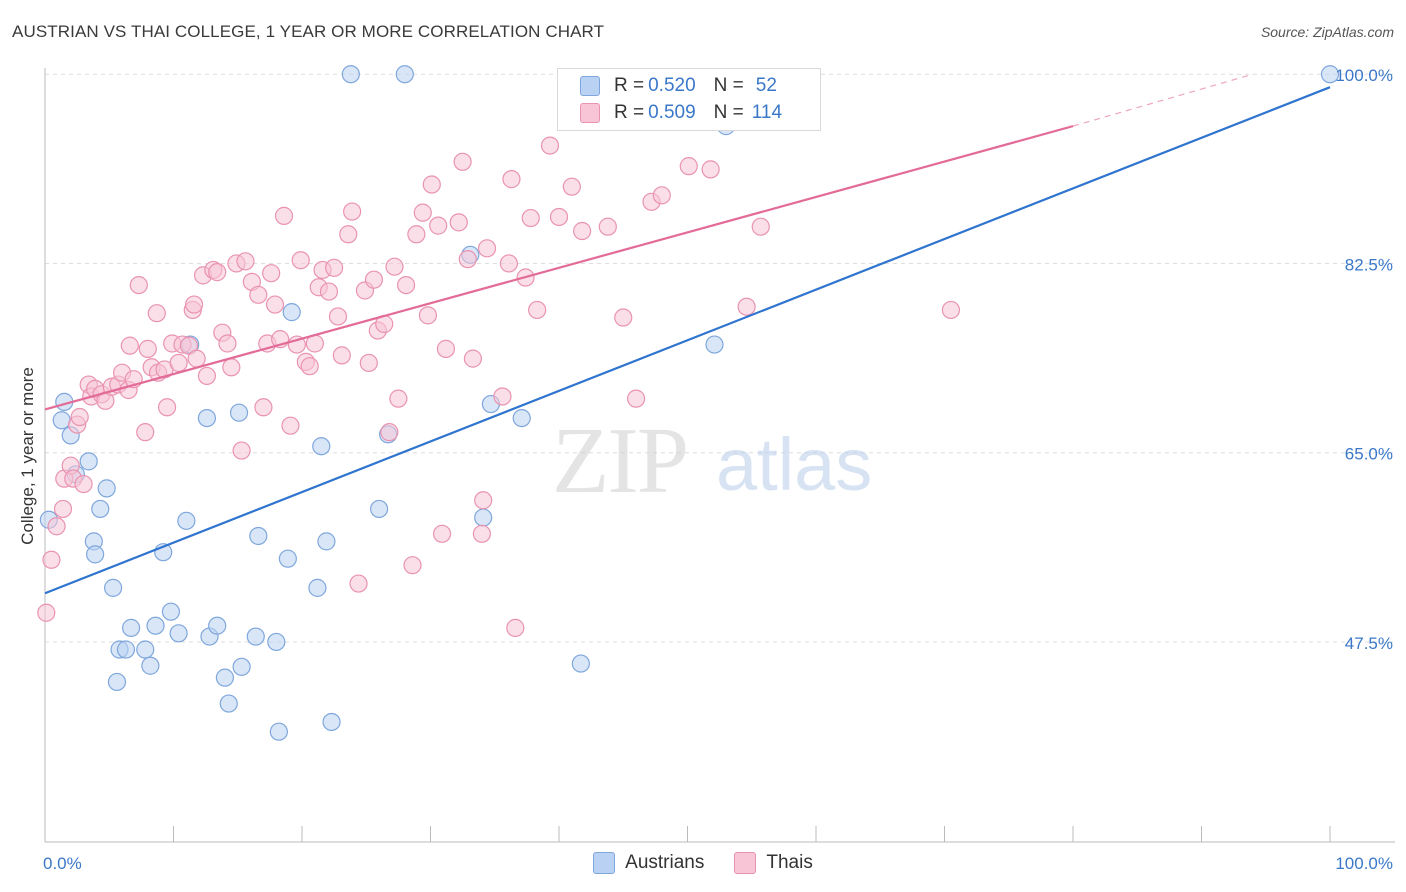 The height and width of the screenshot is (892, 1406). Describe the element at coordinates (590, 113) in the screenshot. I see `thais-swatch` at that location.